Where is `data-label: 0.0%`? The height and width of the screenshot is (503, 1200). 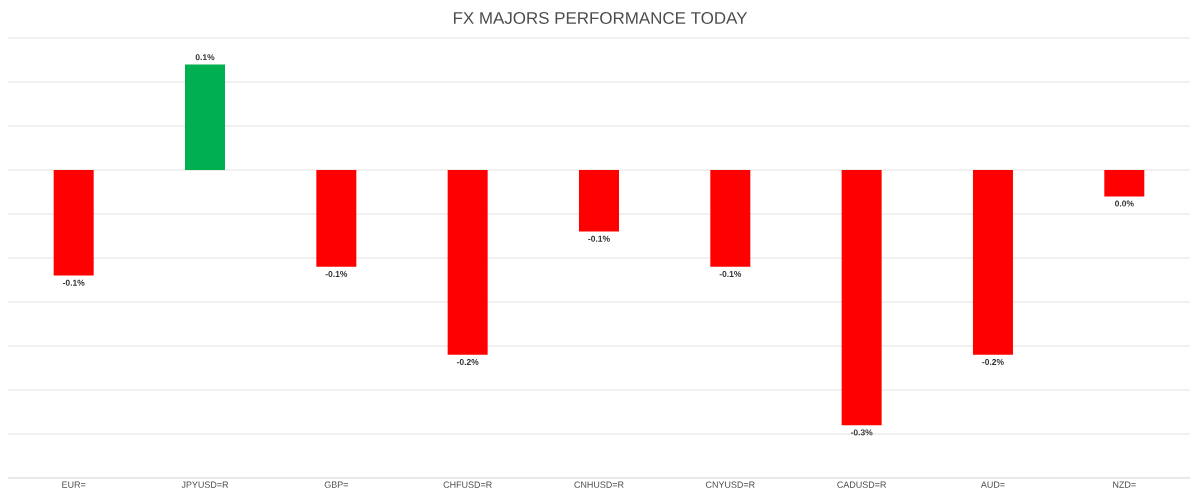 data-label: 0.0% is located at coordinates (1124, 203).